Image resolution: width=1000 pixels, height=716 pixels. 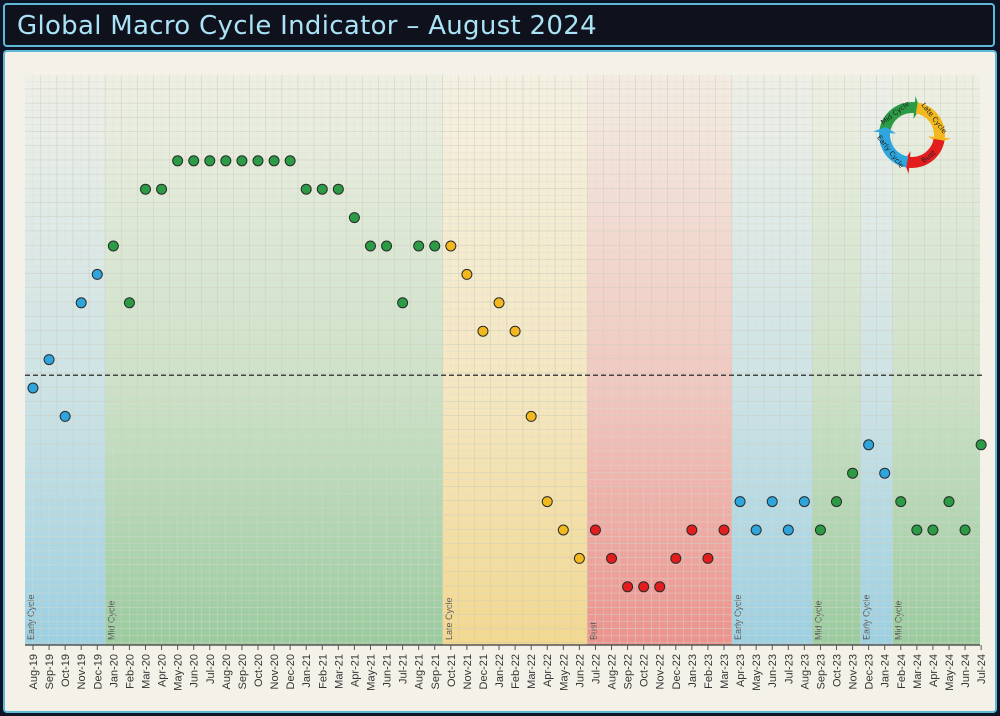 What do you see at coordinates (452, 670) in the screenshot?
I see `x-tick-label: Oct-21` at bounding box center [452, 670].